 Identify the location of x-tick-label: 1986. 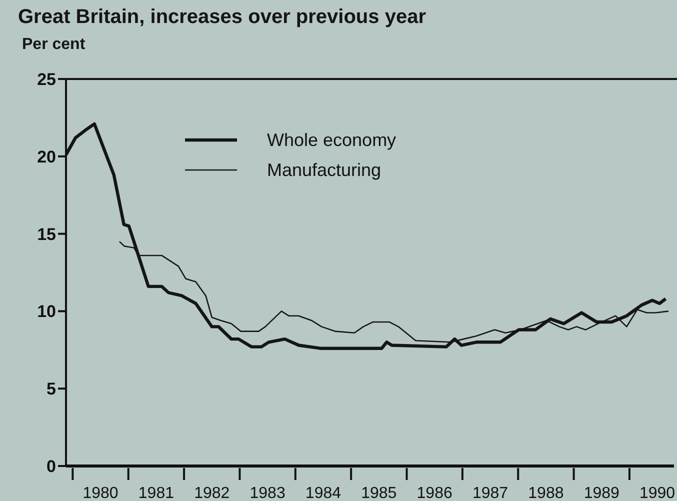
(434, 493).